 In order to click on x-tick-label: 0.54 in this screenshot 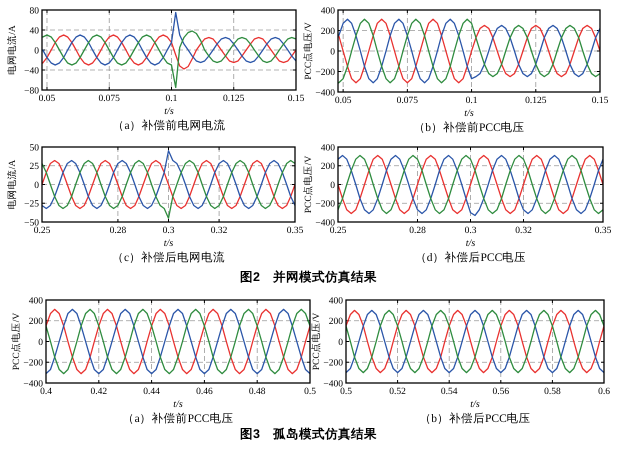, I will do `click(449, 392)`.